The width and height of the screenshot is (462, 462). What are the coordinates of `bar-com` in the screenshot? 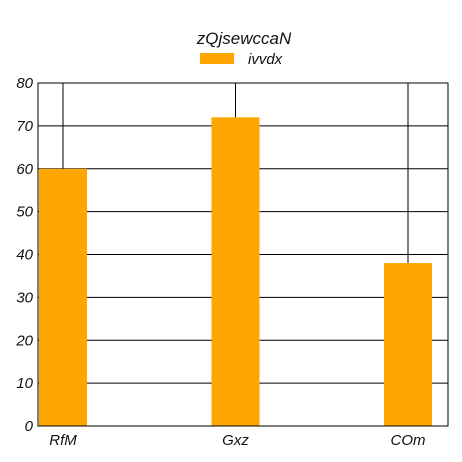 It's located at (408, 344).